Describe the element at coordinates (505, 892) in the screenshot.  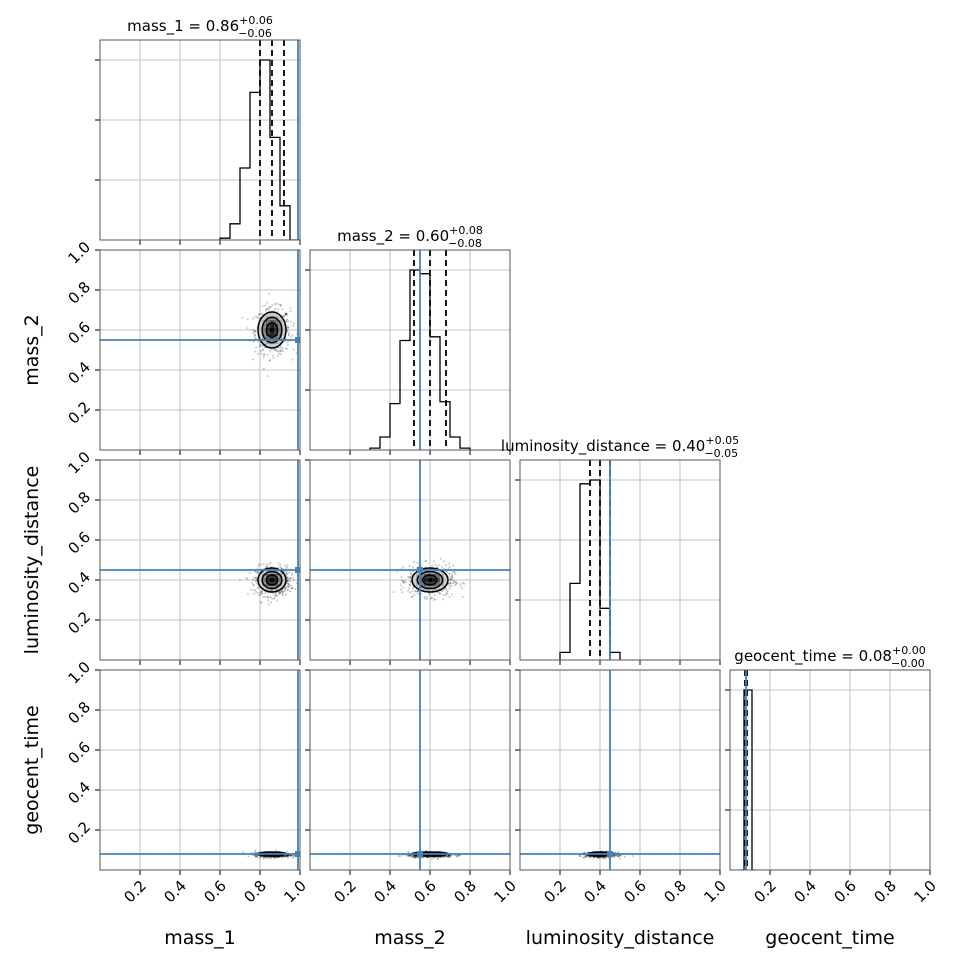
I see `x-tick-label: 1.0` at that location.